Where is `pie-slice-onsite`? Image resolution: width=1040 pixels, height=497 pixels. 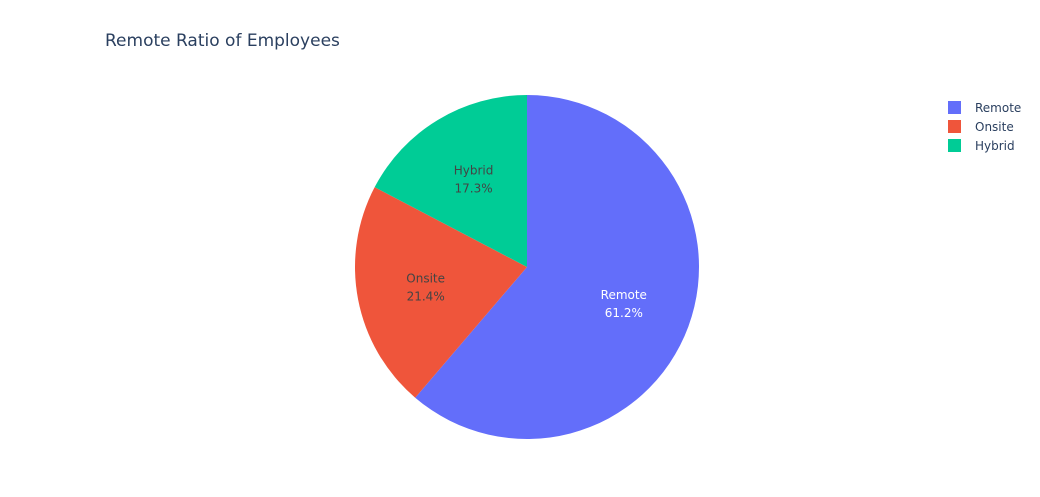 pie-slice-onsite is located at coordinates (440, 292).